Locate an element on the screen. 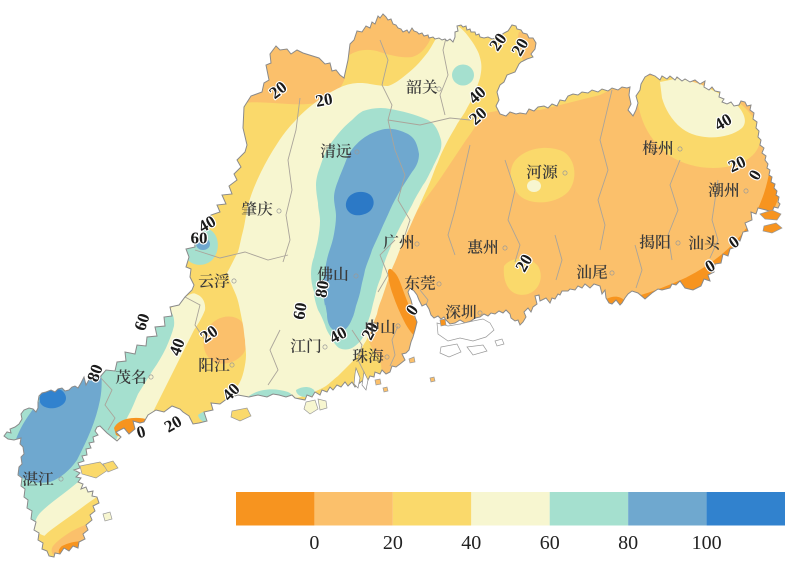 The image size is (800, 581). svg-text: 40 is located at coordinates (471, 543).